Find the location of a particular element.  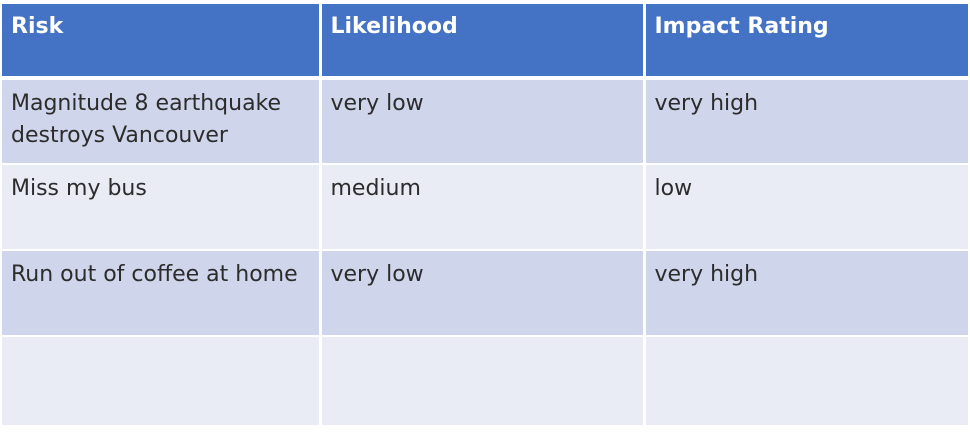

header-risk: Risk is located at coordinates (162, 42).